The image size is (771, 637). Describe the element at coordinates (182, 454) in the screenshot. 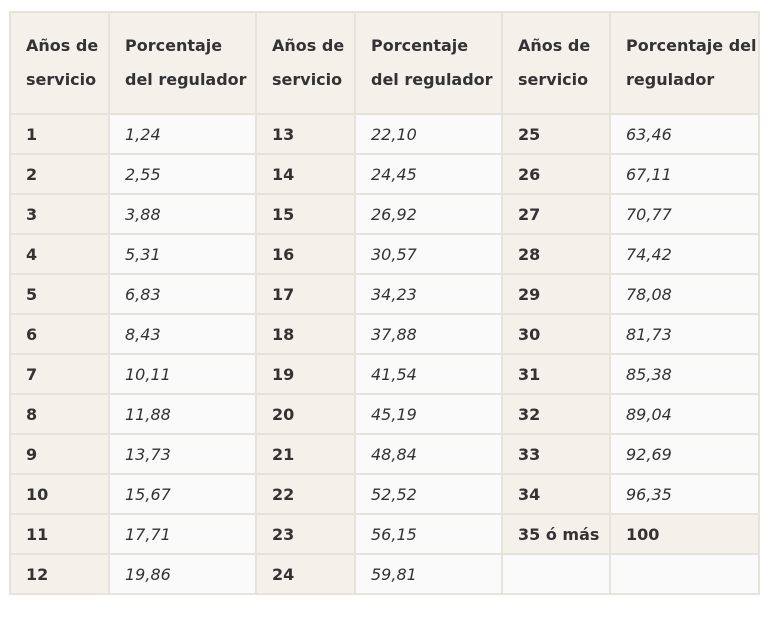

I see `percent-cell: 13,73` at that location.